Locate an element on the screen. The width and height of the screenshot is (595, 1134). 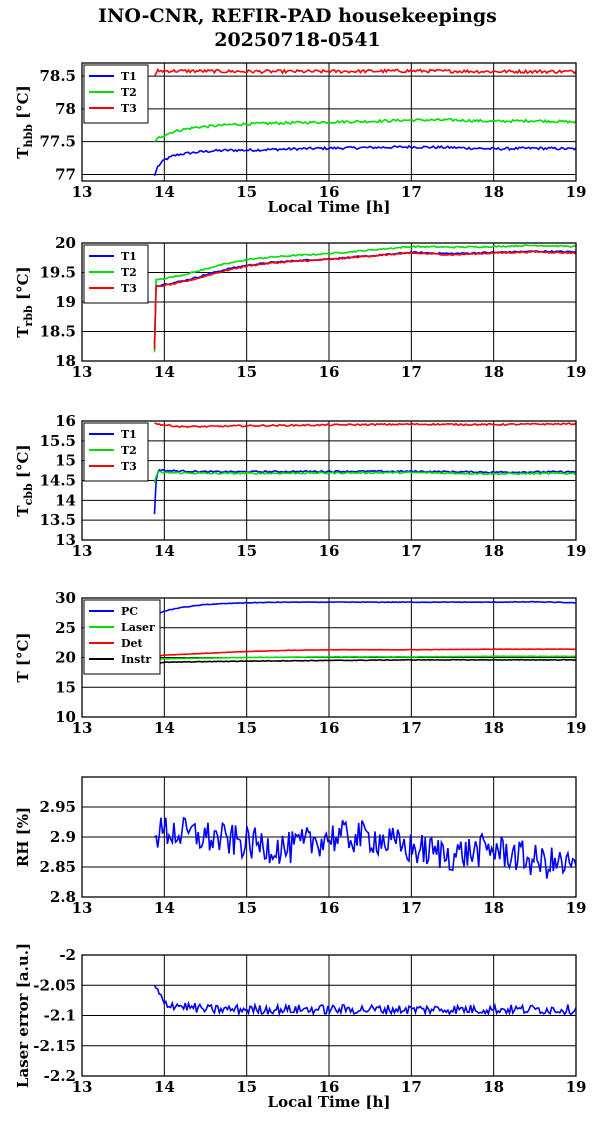
y-tick-label: 18.5 is located at coordinates (57, 332).